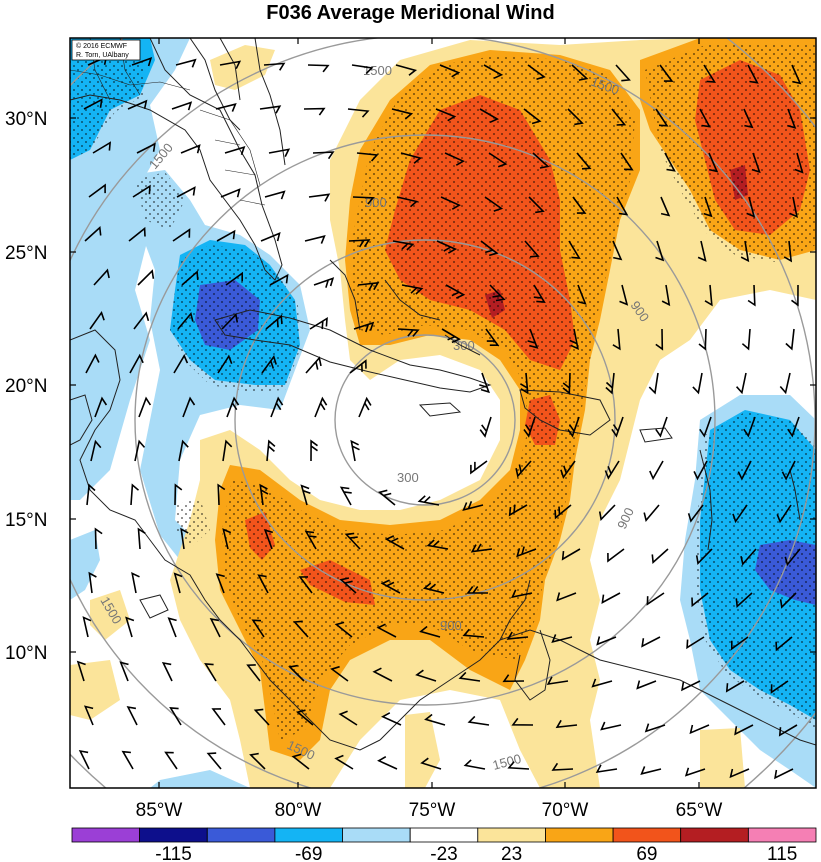 The height and width of the screenshot is (862, 821). I want to click on lon-label: 70°W, so click(565, 810).